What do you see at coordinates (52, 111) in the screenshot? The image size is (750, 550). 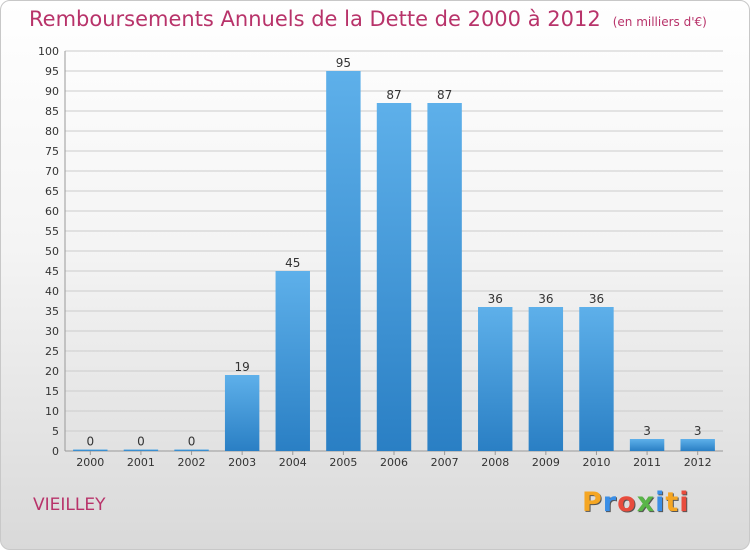 I see `y-tick-label: 85` at bounding box center [52, 111].